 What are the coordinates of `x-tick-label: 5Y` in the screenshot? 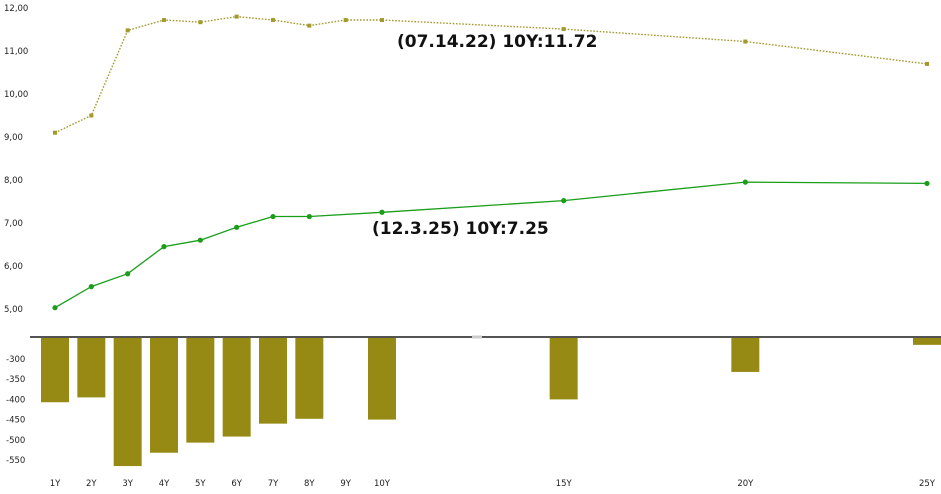 It's located at (200, 484).